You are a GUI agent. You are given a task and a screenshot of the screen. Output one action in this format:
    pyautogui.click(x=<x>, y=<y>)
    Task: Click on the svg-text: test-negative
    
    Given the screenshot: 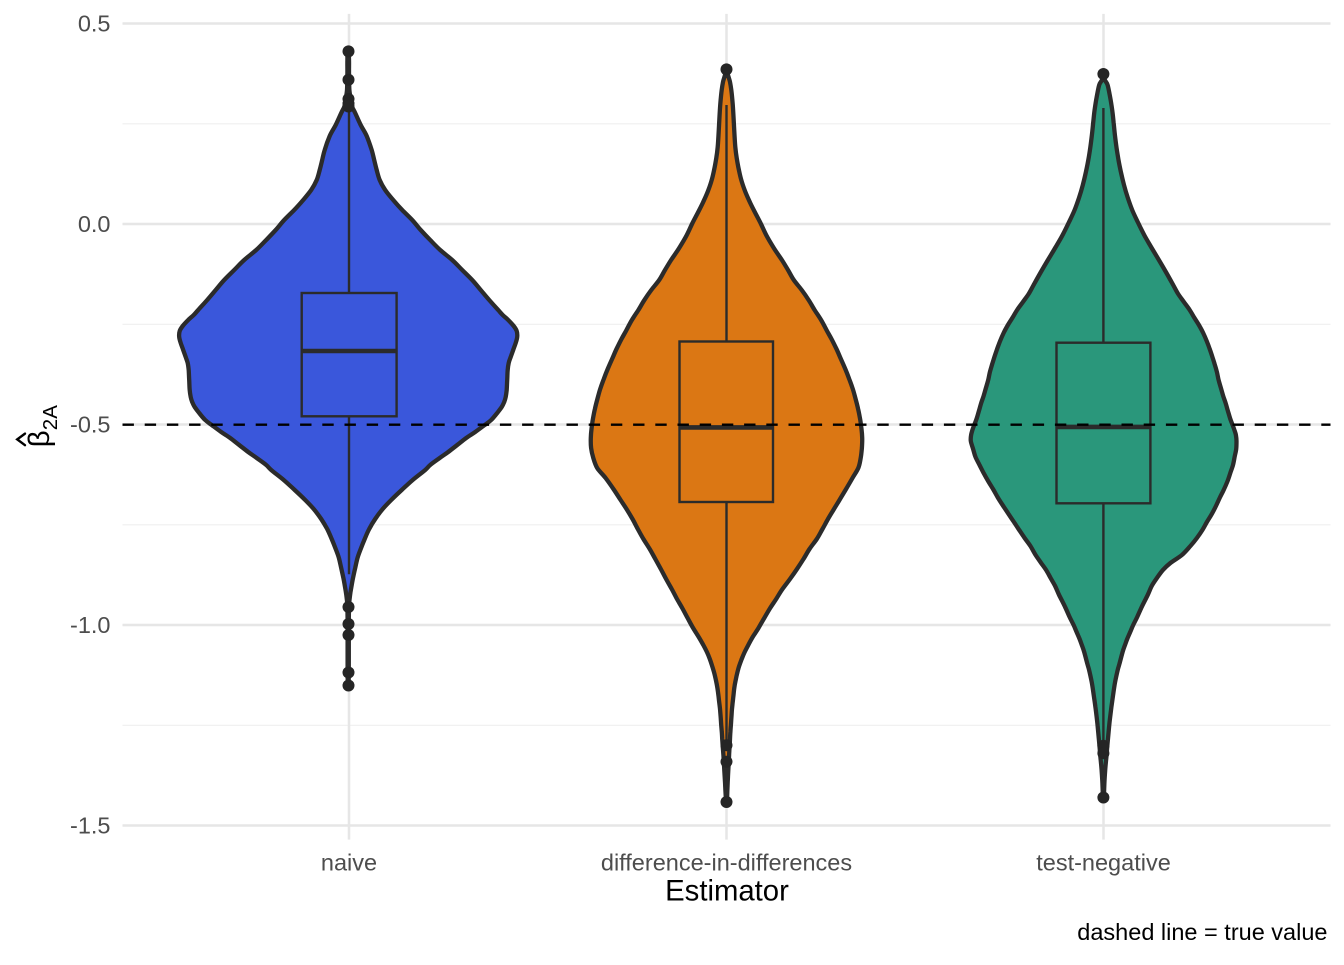 What is the action you would take?
    pyautogui.click(x=1103, y=863)
    